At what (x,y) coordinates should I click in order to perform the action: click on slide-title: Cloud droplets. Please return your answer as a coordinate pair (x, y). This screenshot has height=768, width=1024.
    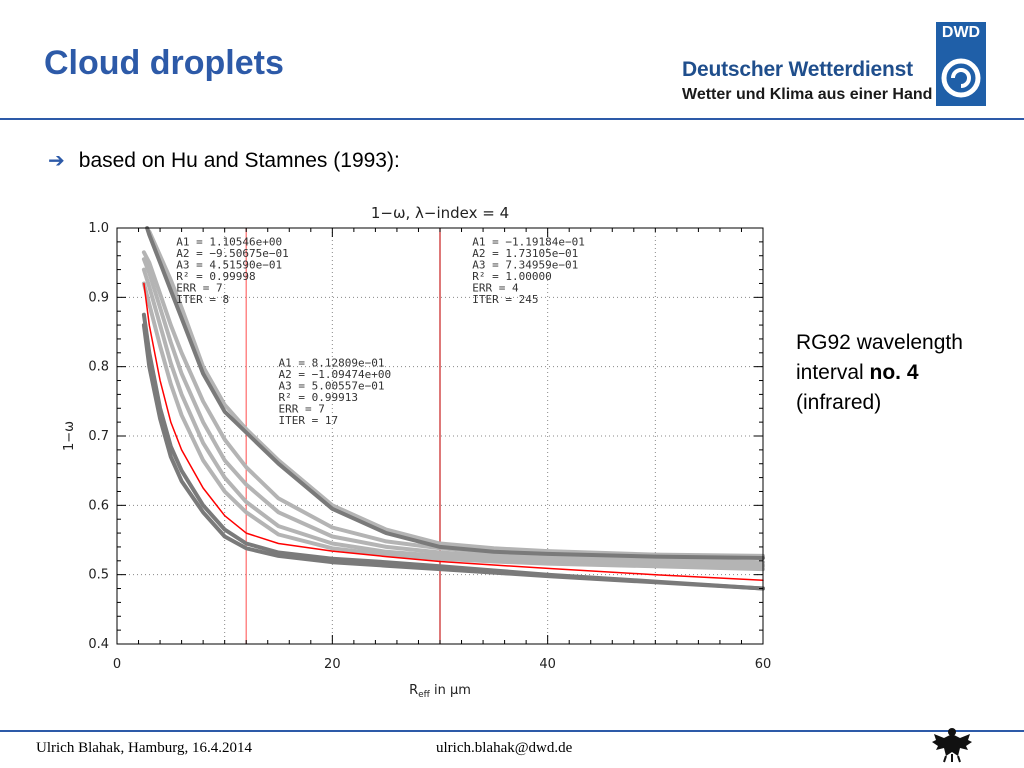
    Looking at the image, I should click on (164, 63).